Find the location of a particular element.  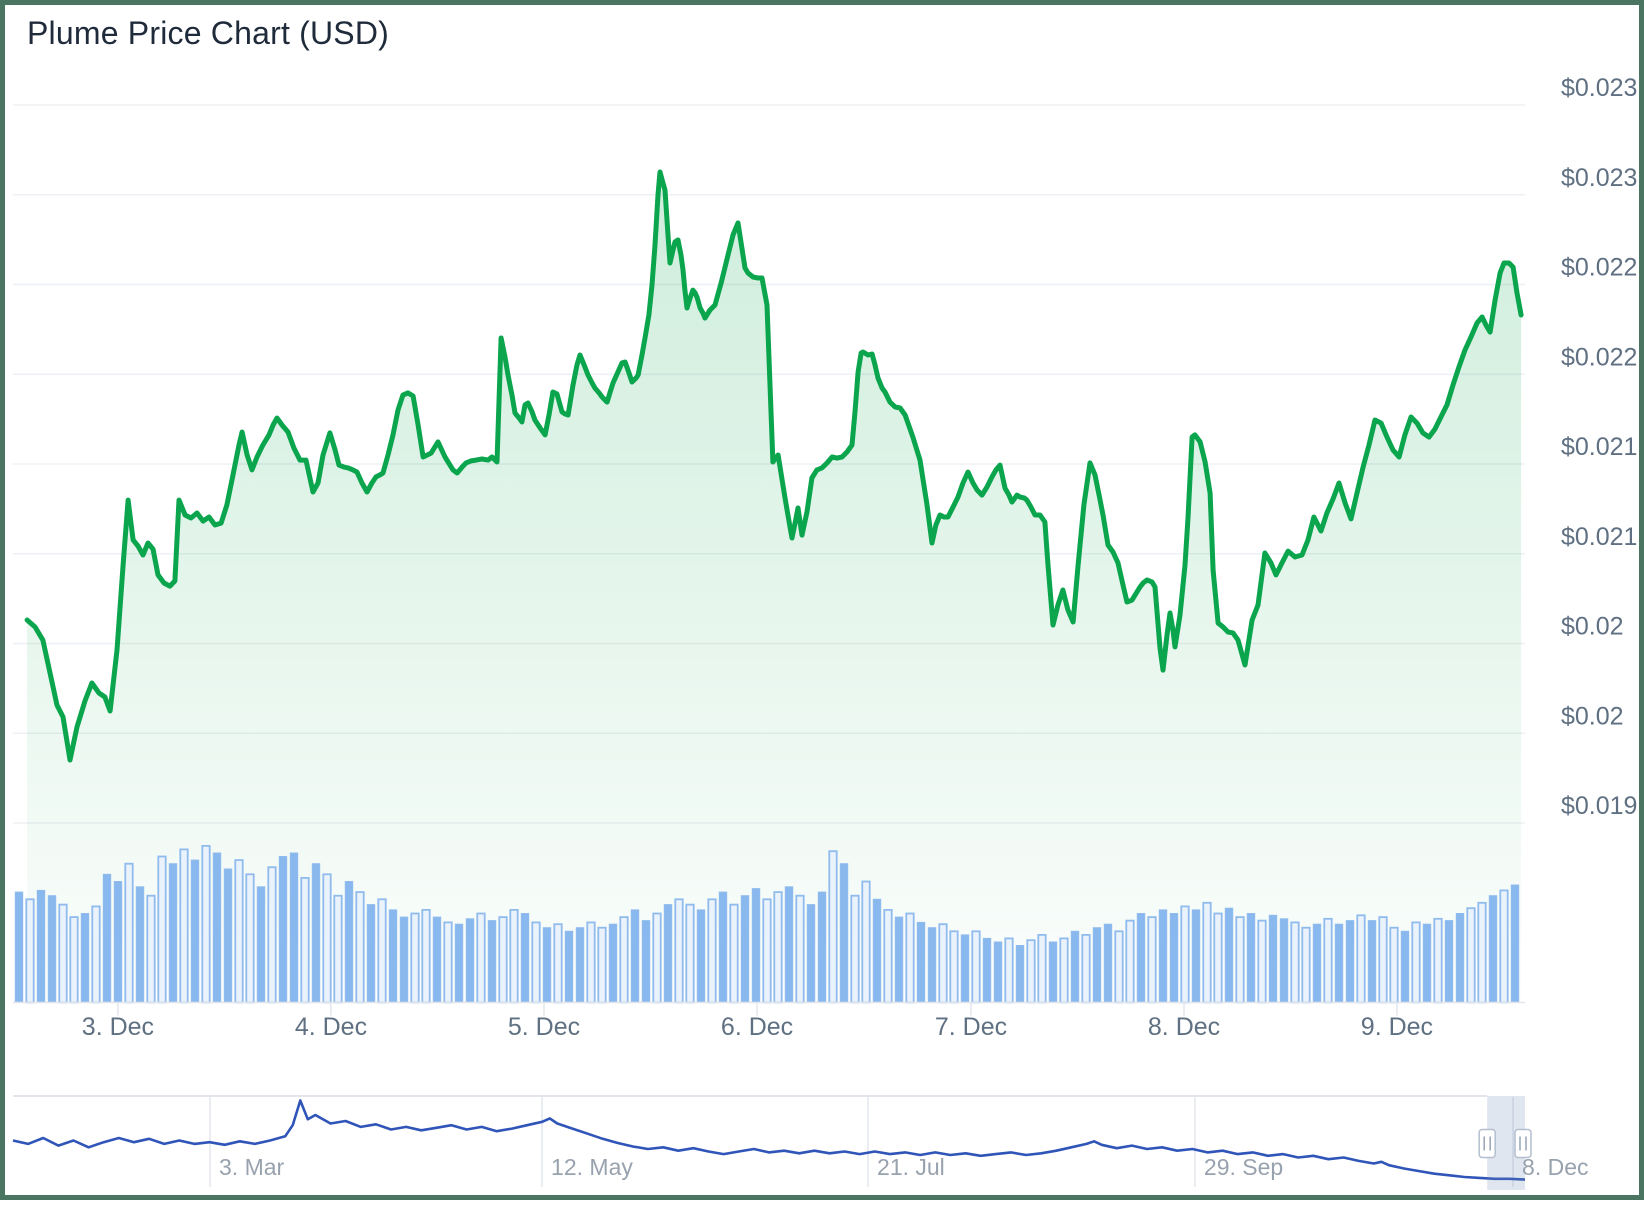

y-axis-label: $0.019 is located at coordinates (1599, 806).